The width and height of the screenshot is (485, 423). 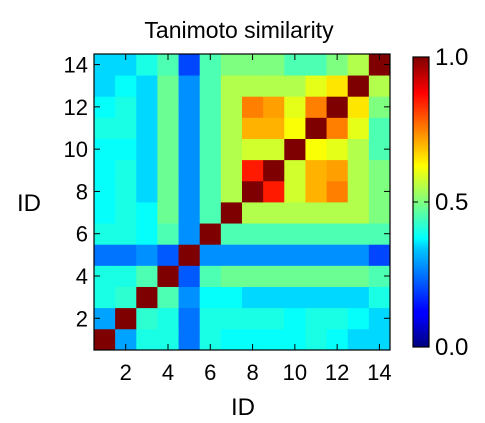 What do you see at coordinates (337, 372) in the screenshot?
I see `x-tick-label: 12` at bounding box center [337, 372].